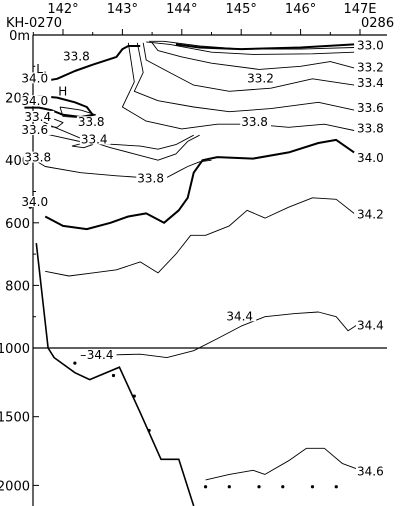 Image resolution: width=415 pixels, height=506 pixels. Describe the element at coordinates (34, 23) in the screenshot. I see `section-label: KH-0270` at that location.